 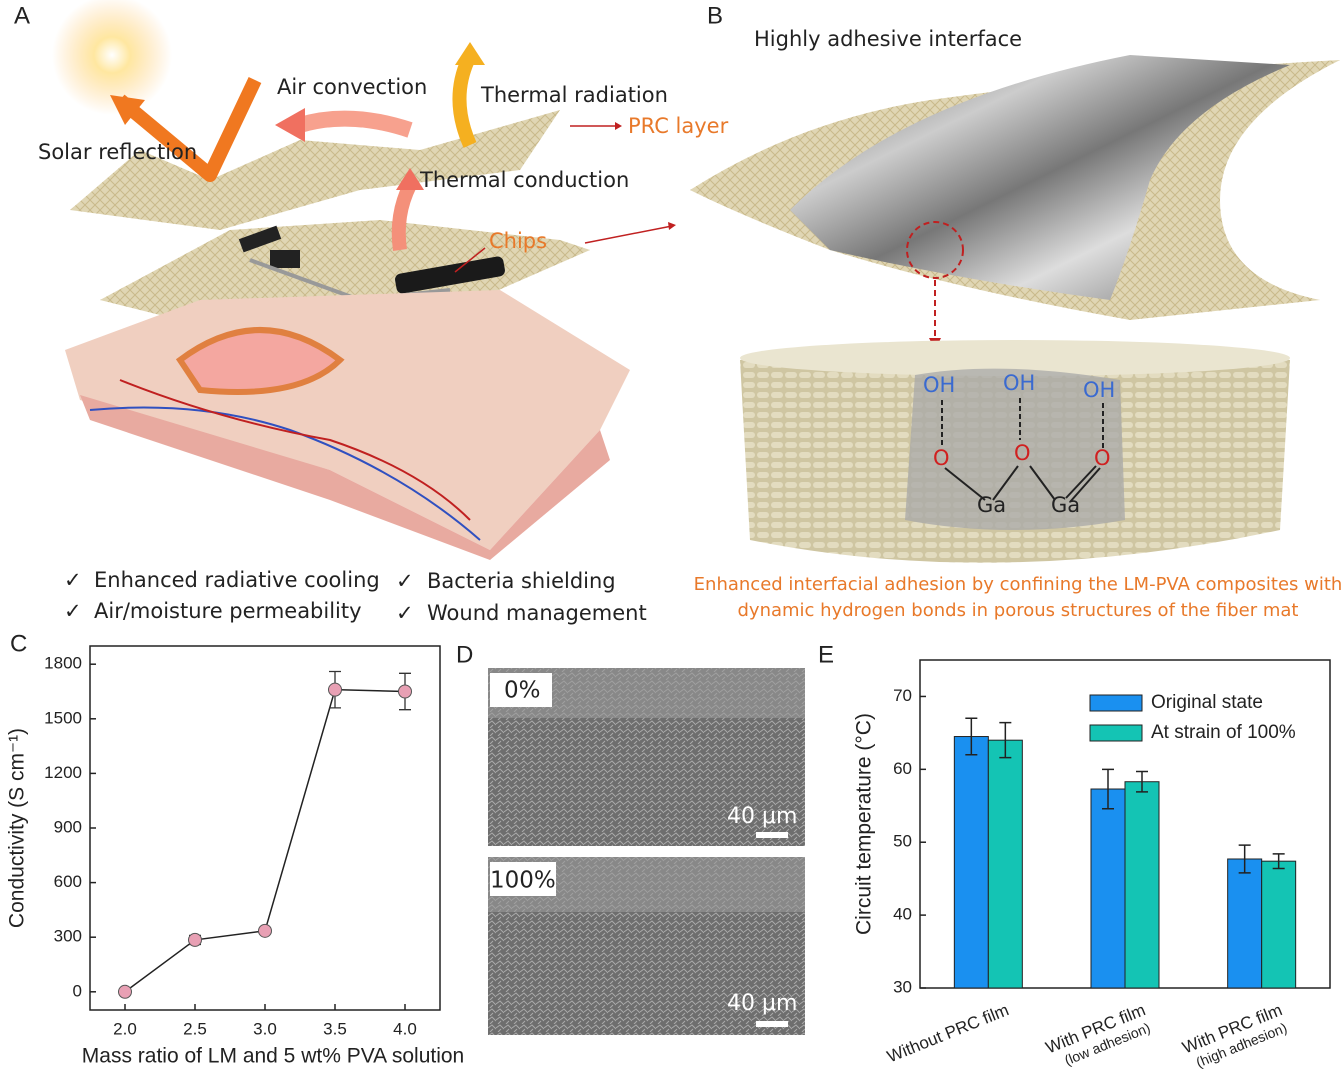 What do you see at coordinates (678, 126) in the screenshot?
I see `callout: PRC layer` at bounding box center [678, 126].